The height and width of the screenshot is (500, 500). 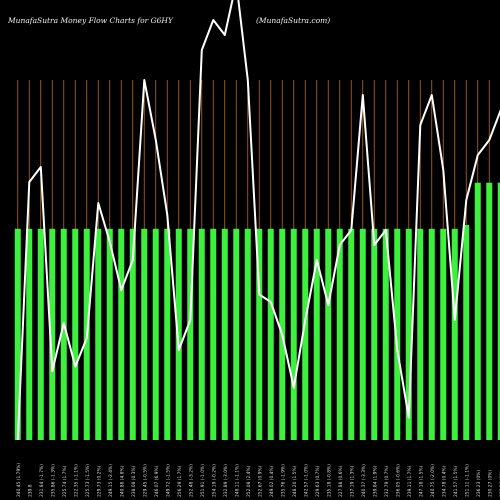 What do you see at coordinates (88, 480) in the screenshot?
I see `x-tick-label: 225.73 (-1.5%)` at bounding box center [88, 480].